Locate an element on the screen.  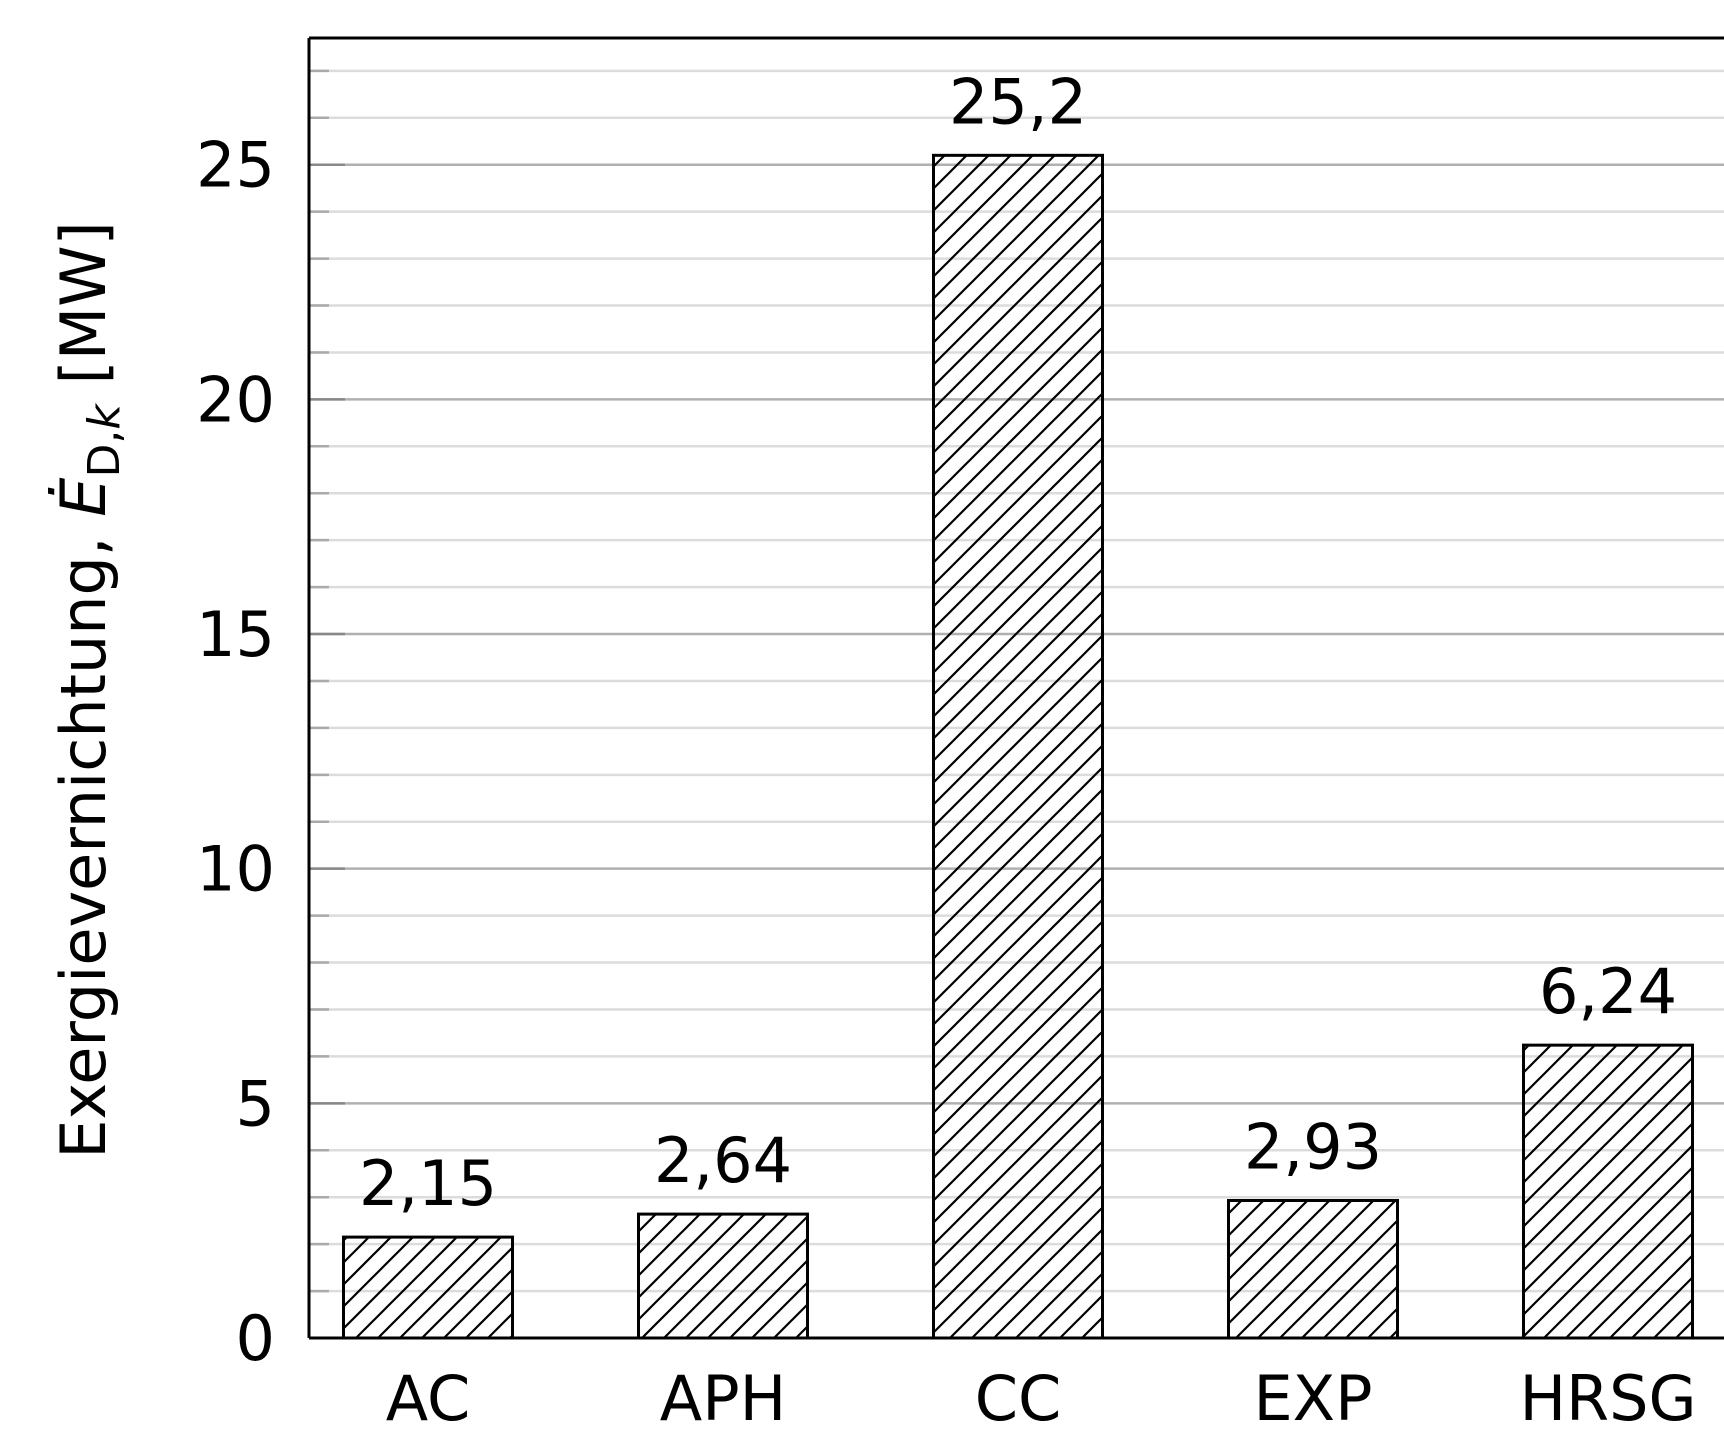
data-label-hrsg: 6,24 is located at coordinates (1608, 991).